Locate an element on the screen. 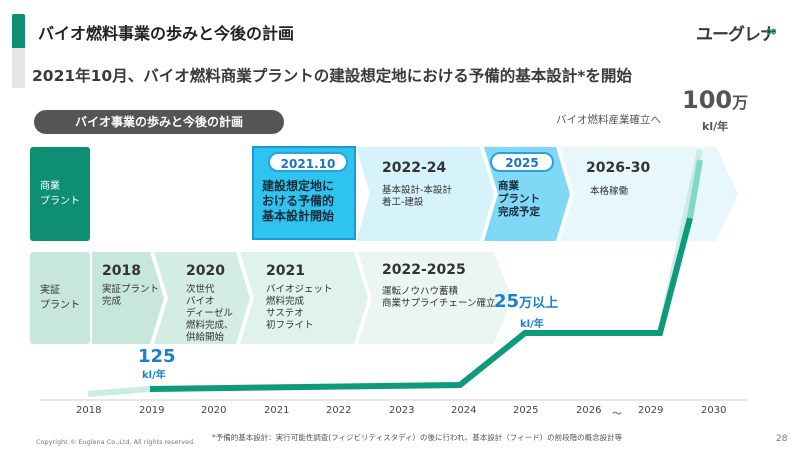 Image resolution: width=800 pixels, height=452 pixels. highlight-line2: おける予備的 is located at coordinates (298, 201).